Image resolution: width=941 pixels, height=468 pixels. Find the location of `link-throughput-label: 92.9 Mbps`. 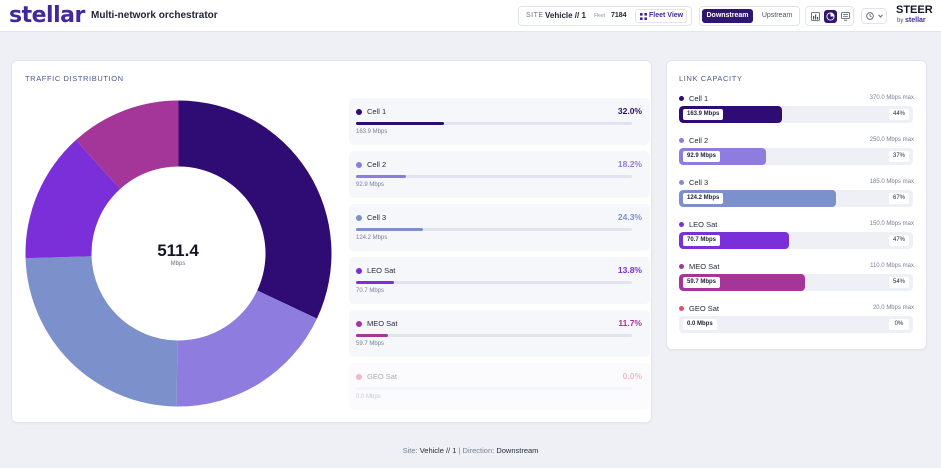

link-throughput-label: 92.9 Mbps is located at coordinates (702, 156).